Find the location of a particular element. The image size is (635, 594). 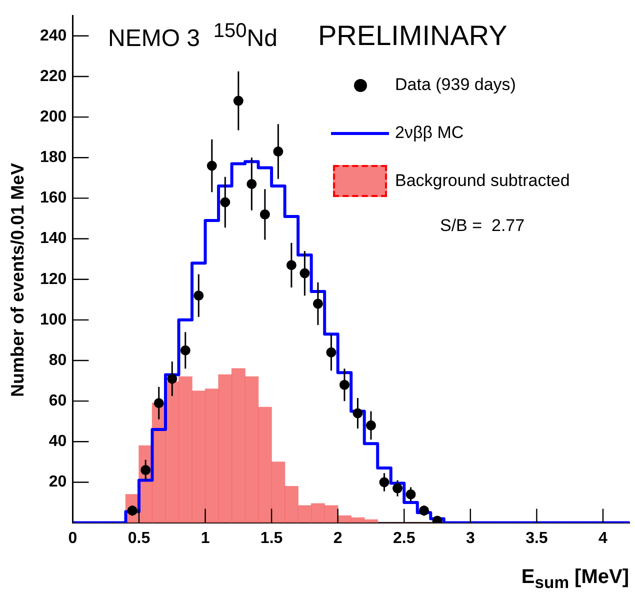

x-tick-label: 3 is located at coordinates (470, 538).